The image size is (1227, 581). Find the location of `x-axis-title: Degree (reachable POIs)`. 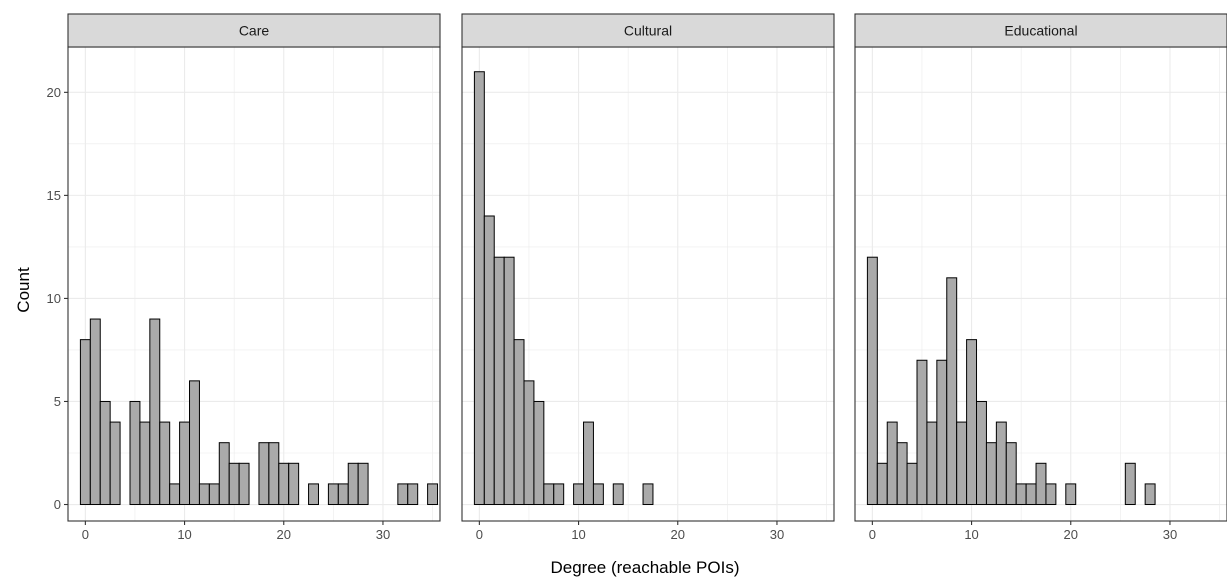

x-axis-title: Degree (reachable POIs) is located at coordinates (645, 567).